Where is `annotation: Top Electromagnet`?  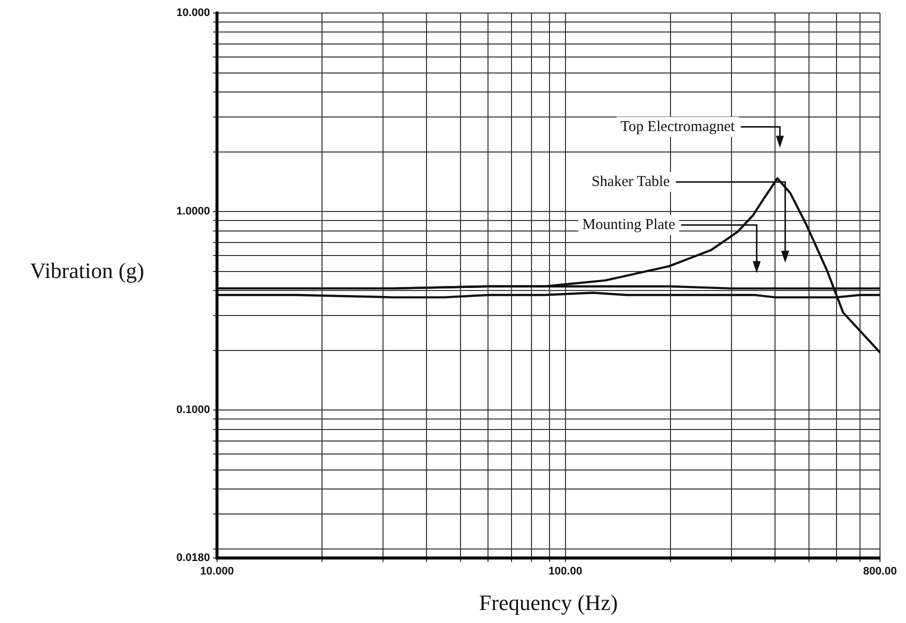 annotation: Top Electromagnet is located at coordinates (678, 126).